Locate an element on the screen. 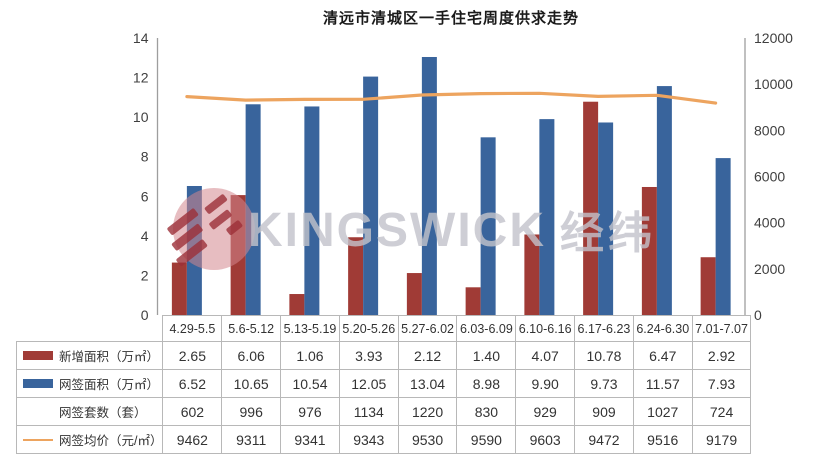 The image size is (816, 460). table-cell: 2.65 is located at coordinates (192, 355).